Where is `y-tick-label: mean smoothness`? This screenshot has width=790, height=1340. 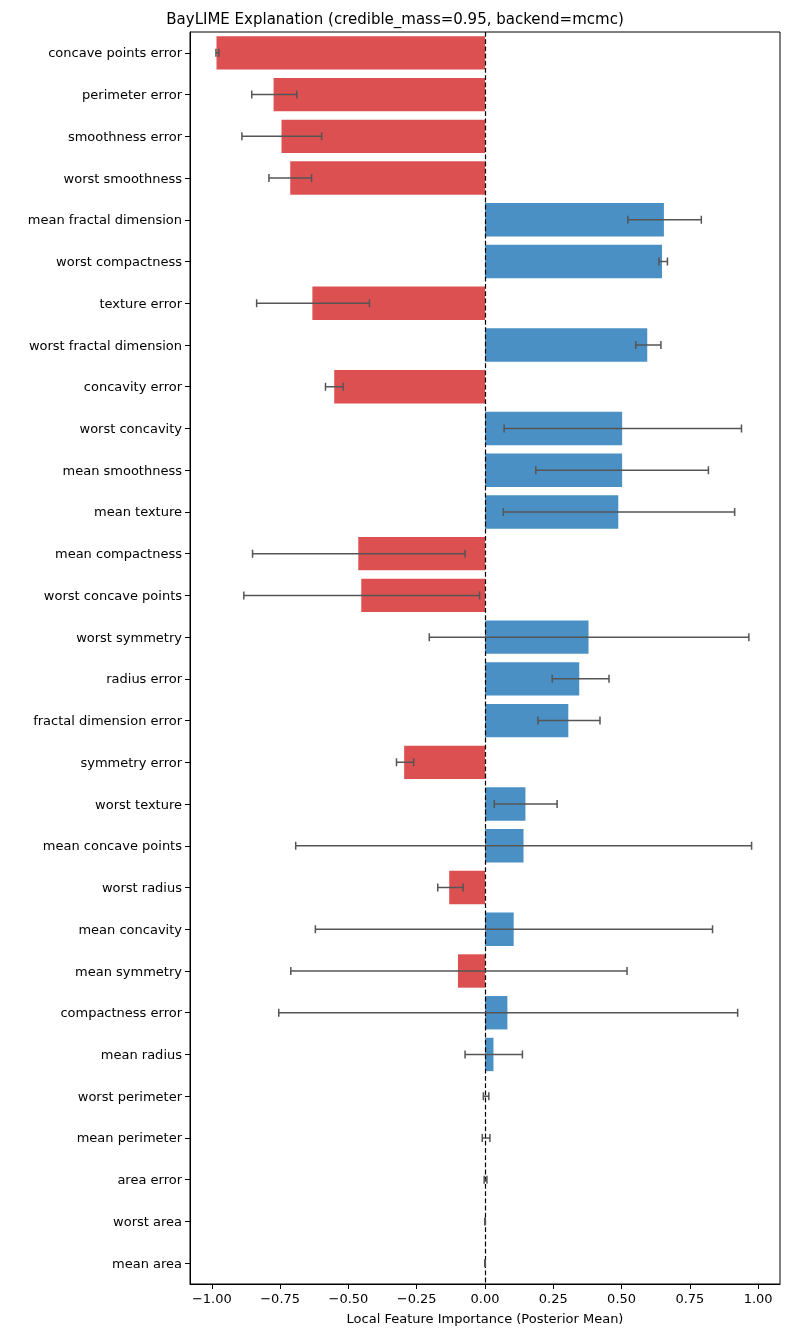
y-tick-label: mean smoothness is located at coordinates (122, 470).